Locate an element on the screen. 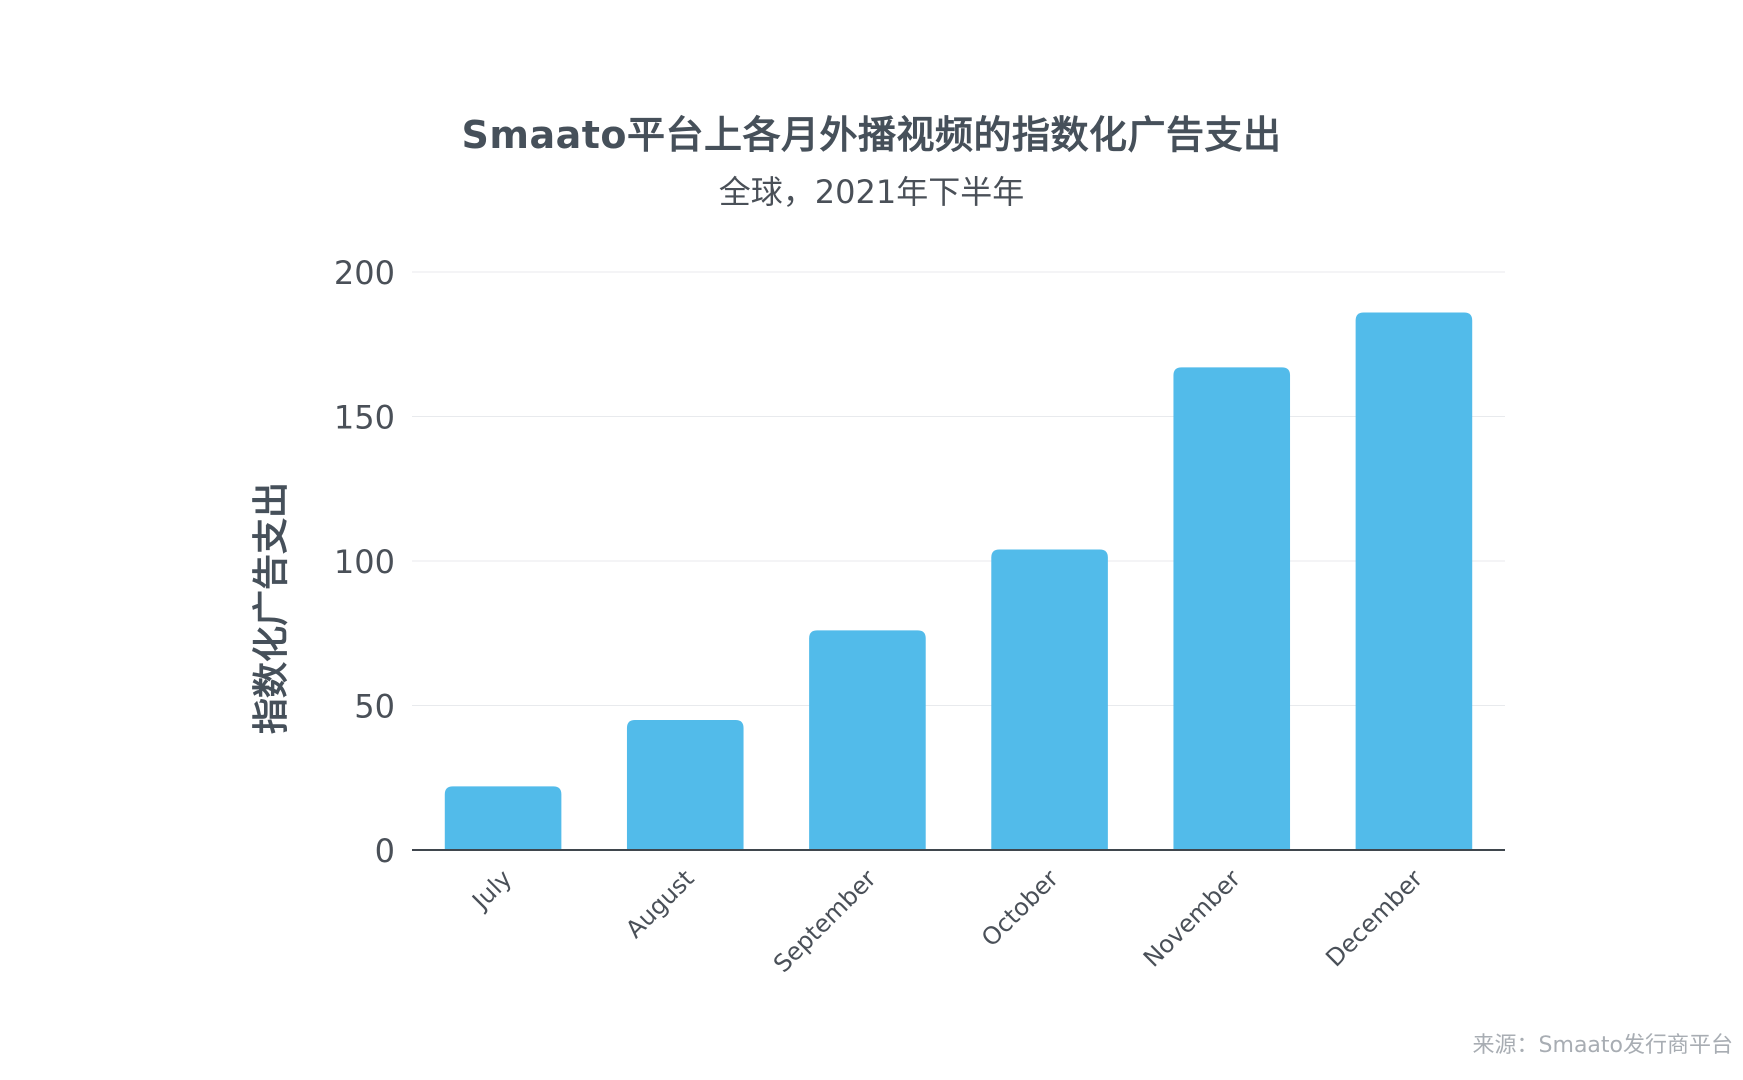 The width and height of the screenshot is (1743, 1080). chart-subtitle: 全球，2021年下半年 is located at coordinates (871, 192).